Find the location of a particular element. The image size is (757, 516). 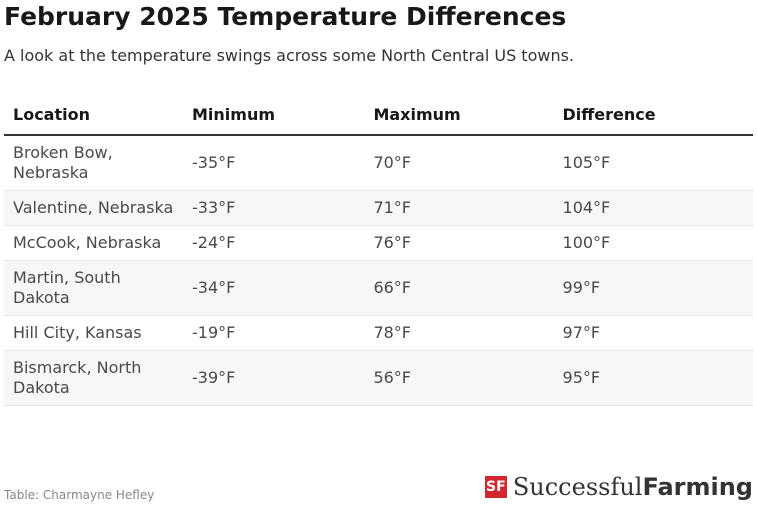

column-header: Minimum is located at coordinates (274, 116).